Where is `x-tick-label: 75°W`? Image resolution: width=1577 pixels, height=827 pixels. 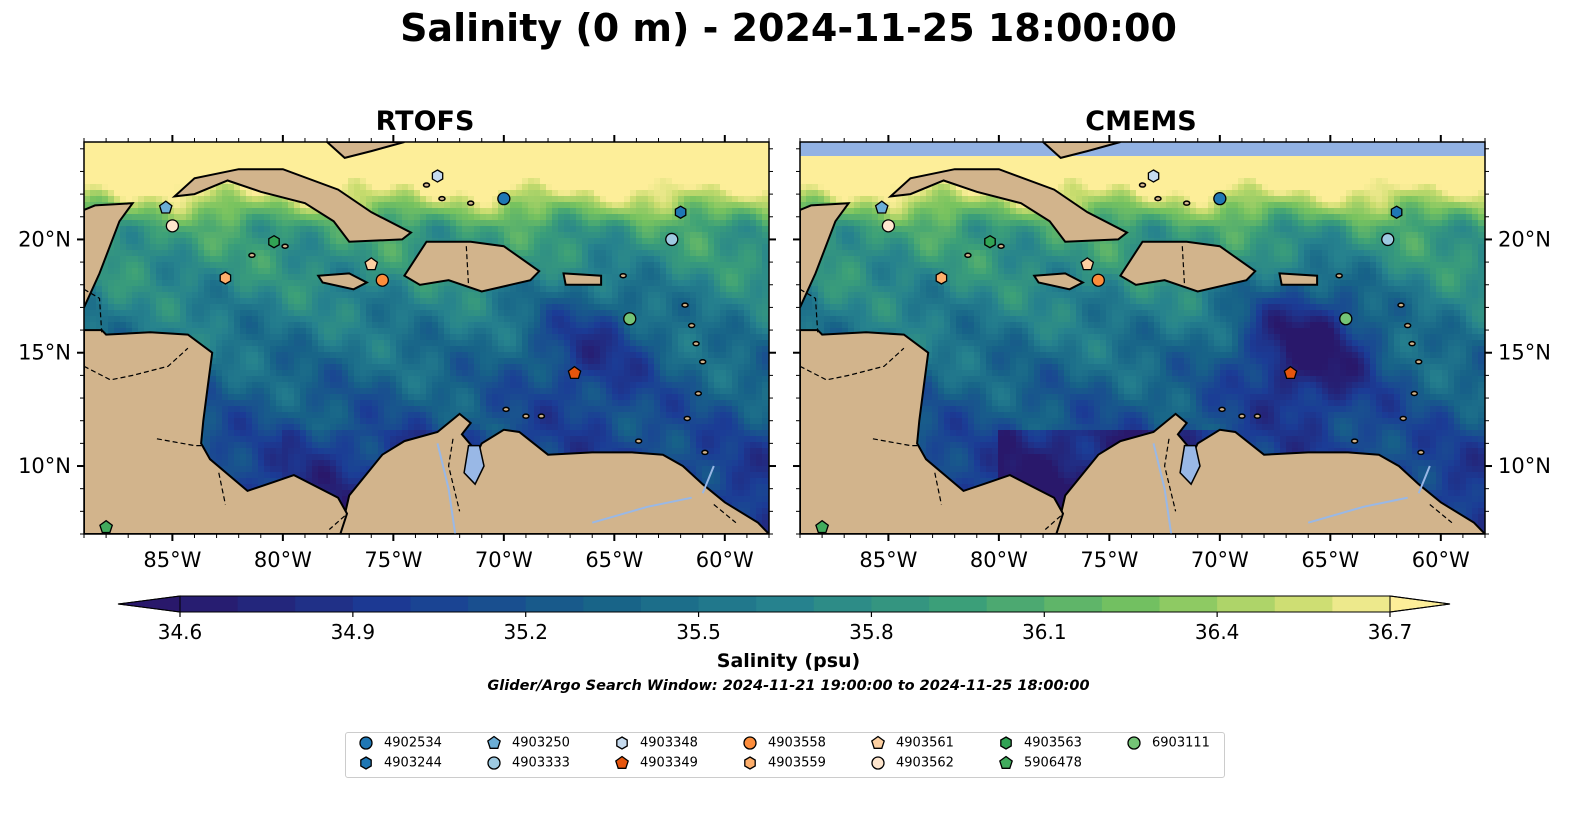 x-tick-label: 75°W is located at coordinates (1109, 560).